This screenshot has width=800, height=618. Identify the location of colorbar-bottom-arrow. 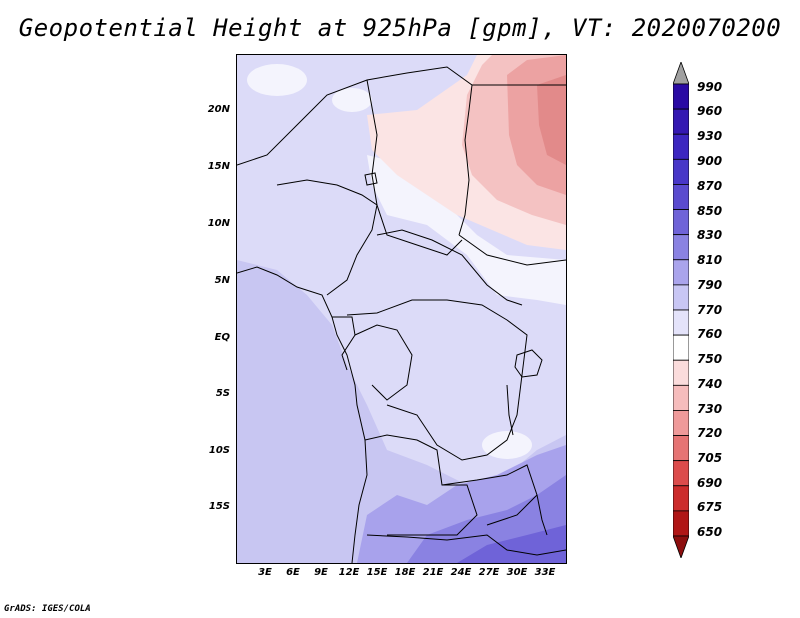
(681, 546).